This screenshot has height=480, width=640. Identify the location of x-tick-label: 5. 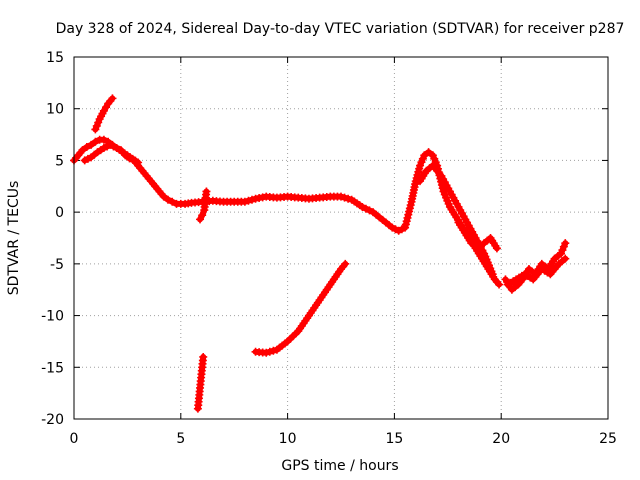
(180, 439).